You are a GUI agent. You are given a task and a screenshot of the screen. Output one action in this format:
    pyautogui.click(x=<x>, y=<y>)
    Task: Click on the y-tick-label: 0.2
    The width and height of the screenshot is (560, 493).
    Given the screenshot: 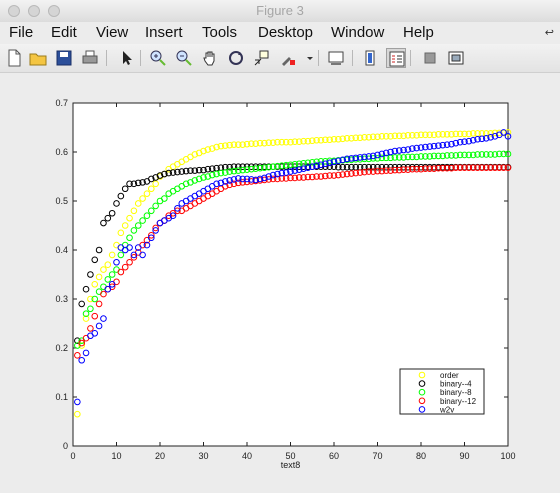 What is the action you would take?
    pyautogui.click(x=61, y=348)
    